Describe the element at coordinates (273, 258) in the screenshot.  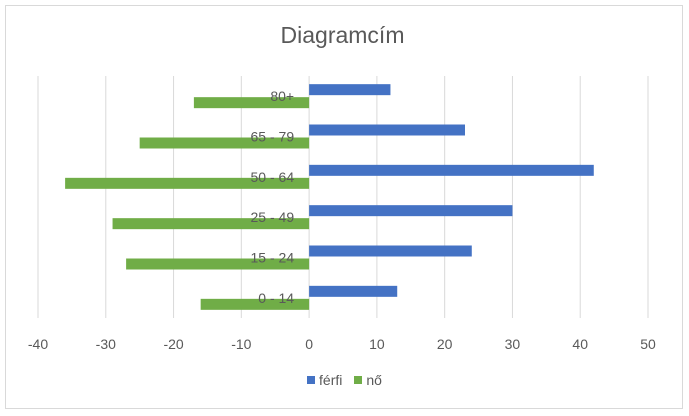
I see `category-label-1: 15 - 24` at that location.